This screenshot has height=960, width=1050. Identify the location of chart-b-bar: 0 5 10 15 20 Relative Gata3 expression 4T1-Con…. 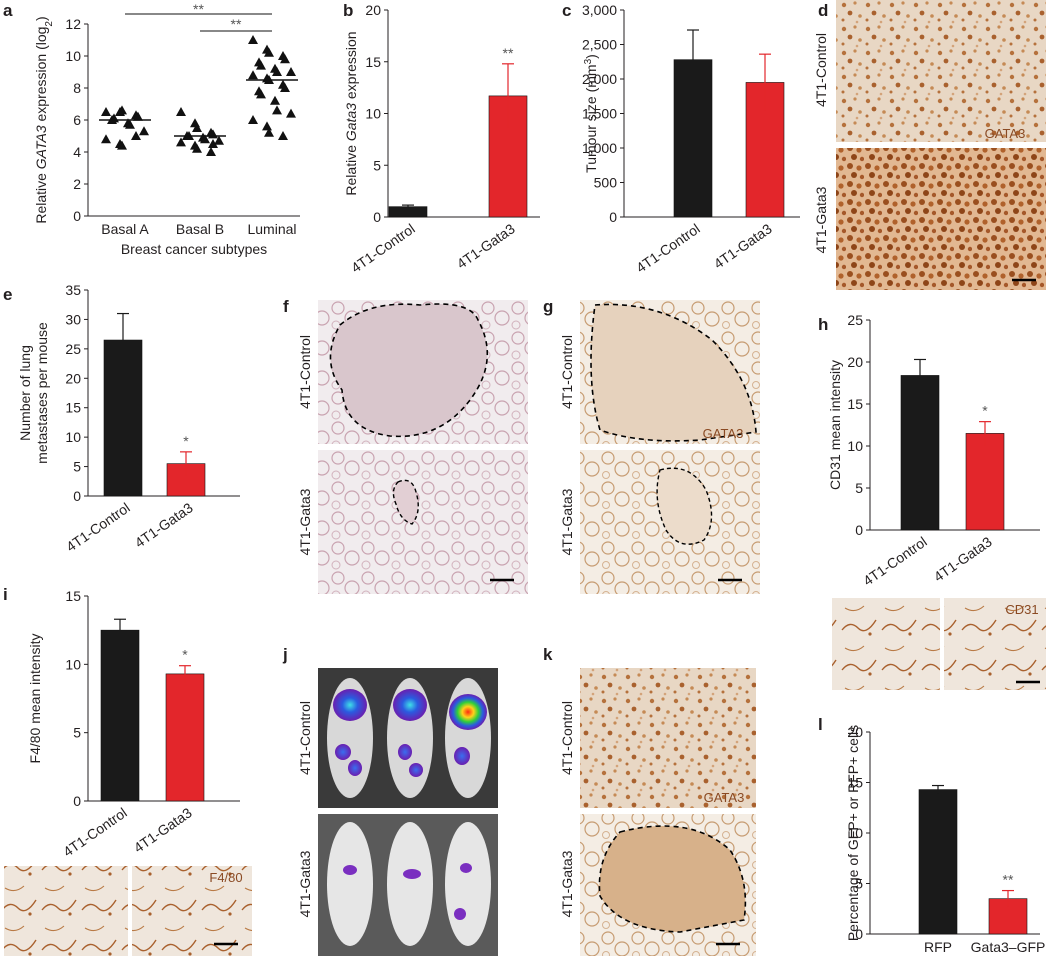
(441, 139).